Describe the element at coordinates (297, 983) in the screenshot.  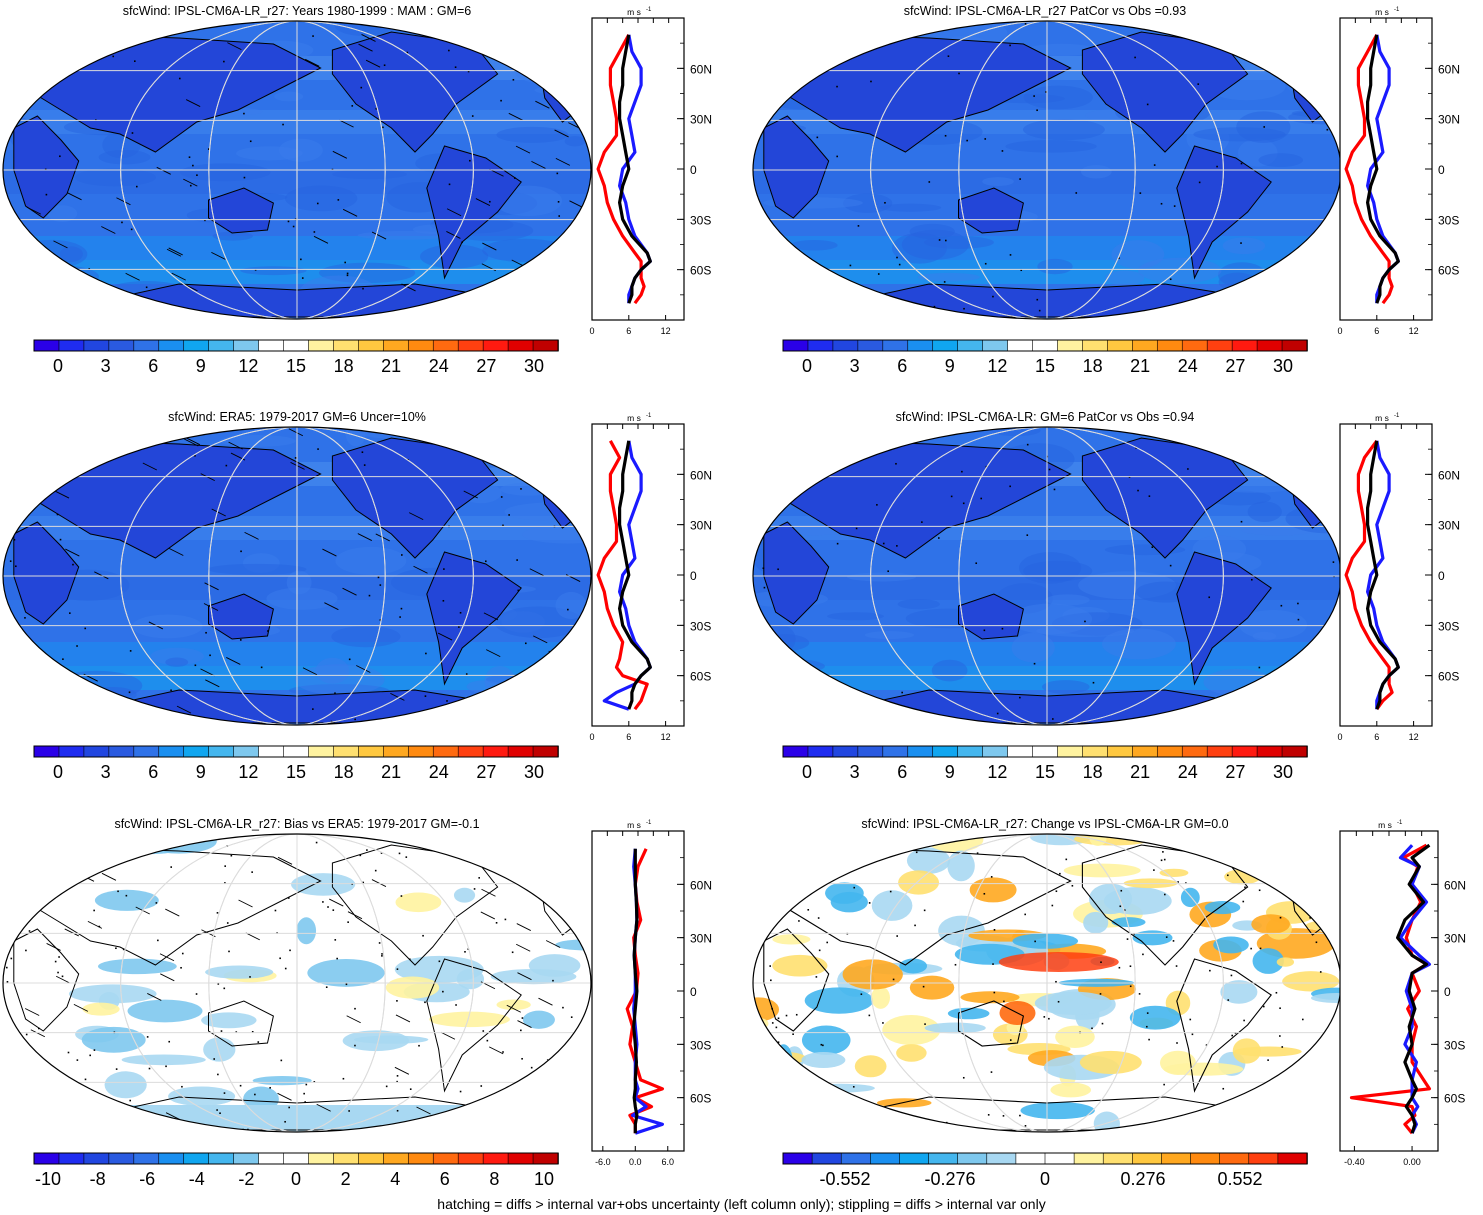
I see `longitude-line` at that location.